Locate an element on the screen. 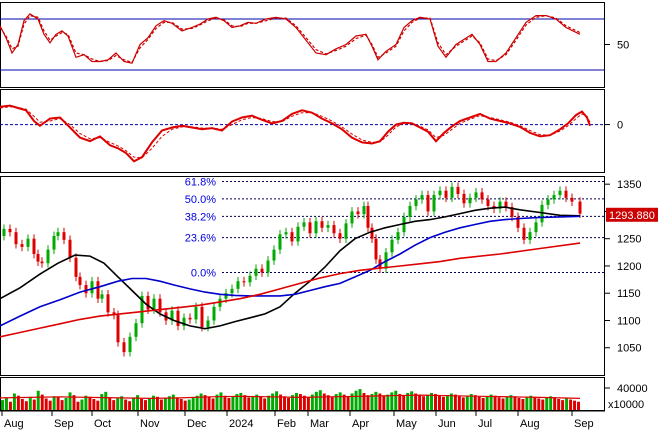  last-price-label: 1293.880 is located at coordinates (632, 216).